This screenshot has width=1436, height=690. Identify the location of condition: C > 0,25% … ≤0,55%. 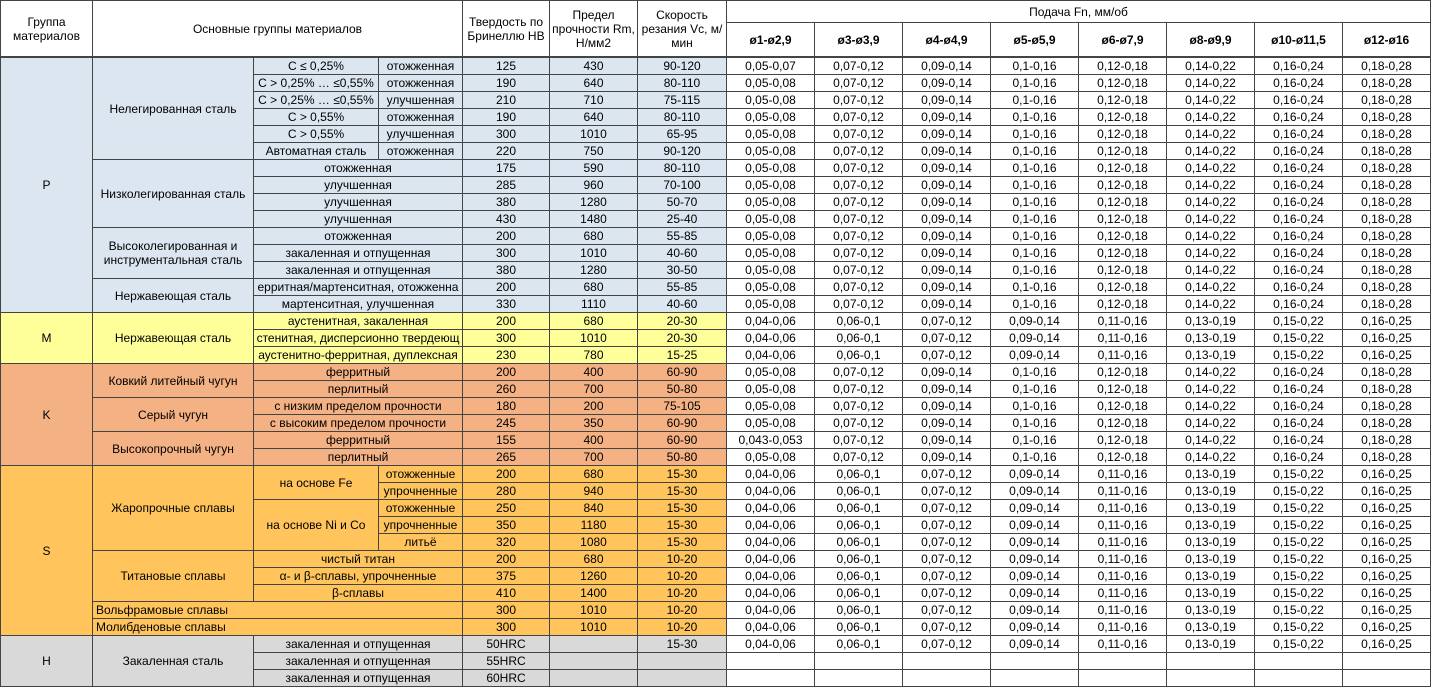
(316, 83).